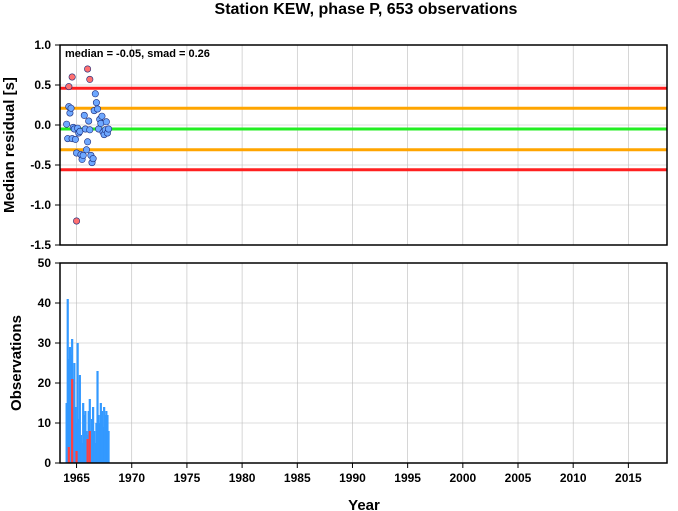 The image size is (678, 511). What do you see at coordinates (518, 478) in the screenshot?
I see `x-tick-label: 2005` at bounding box center [518, 478].